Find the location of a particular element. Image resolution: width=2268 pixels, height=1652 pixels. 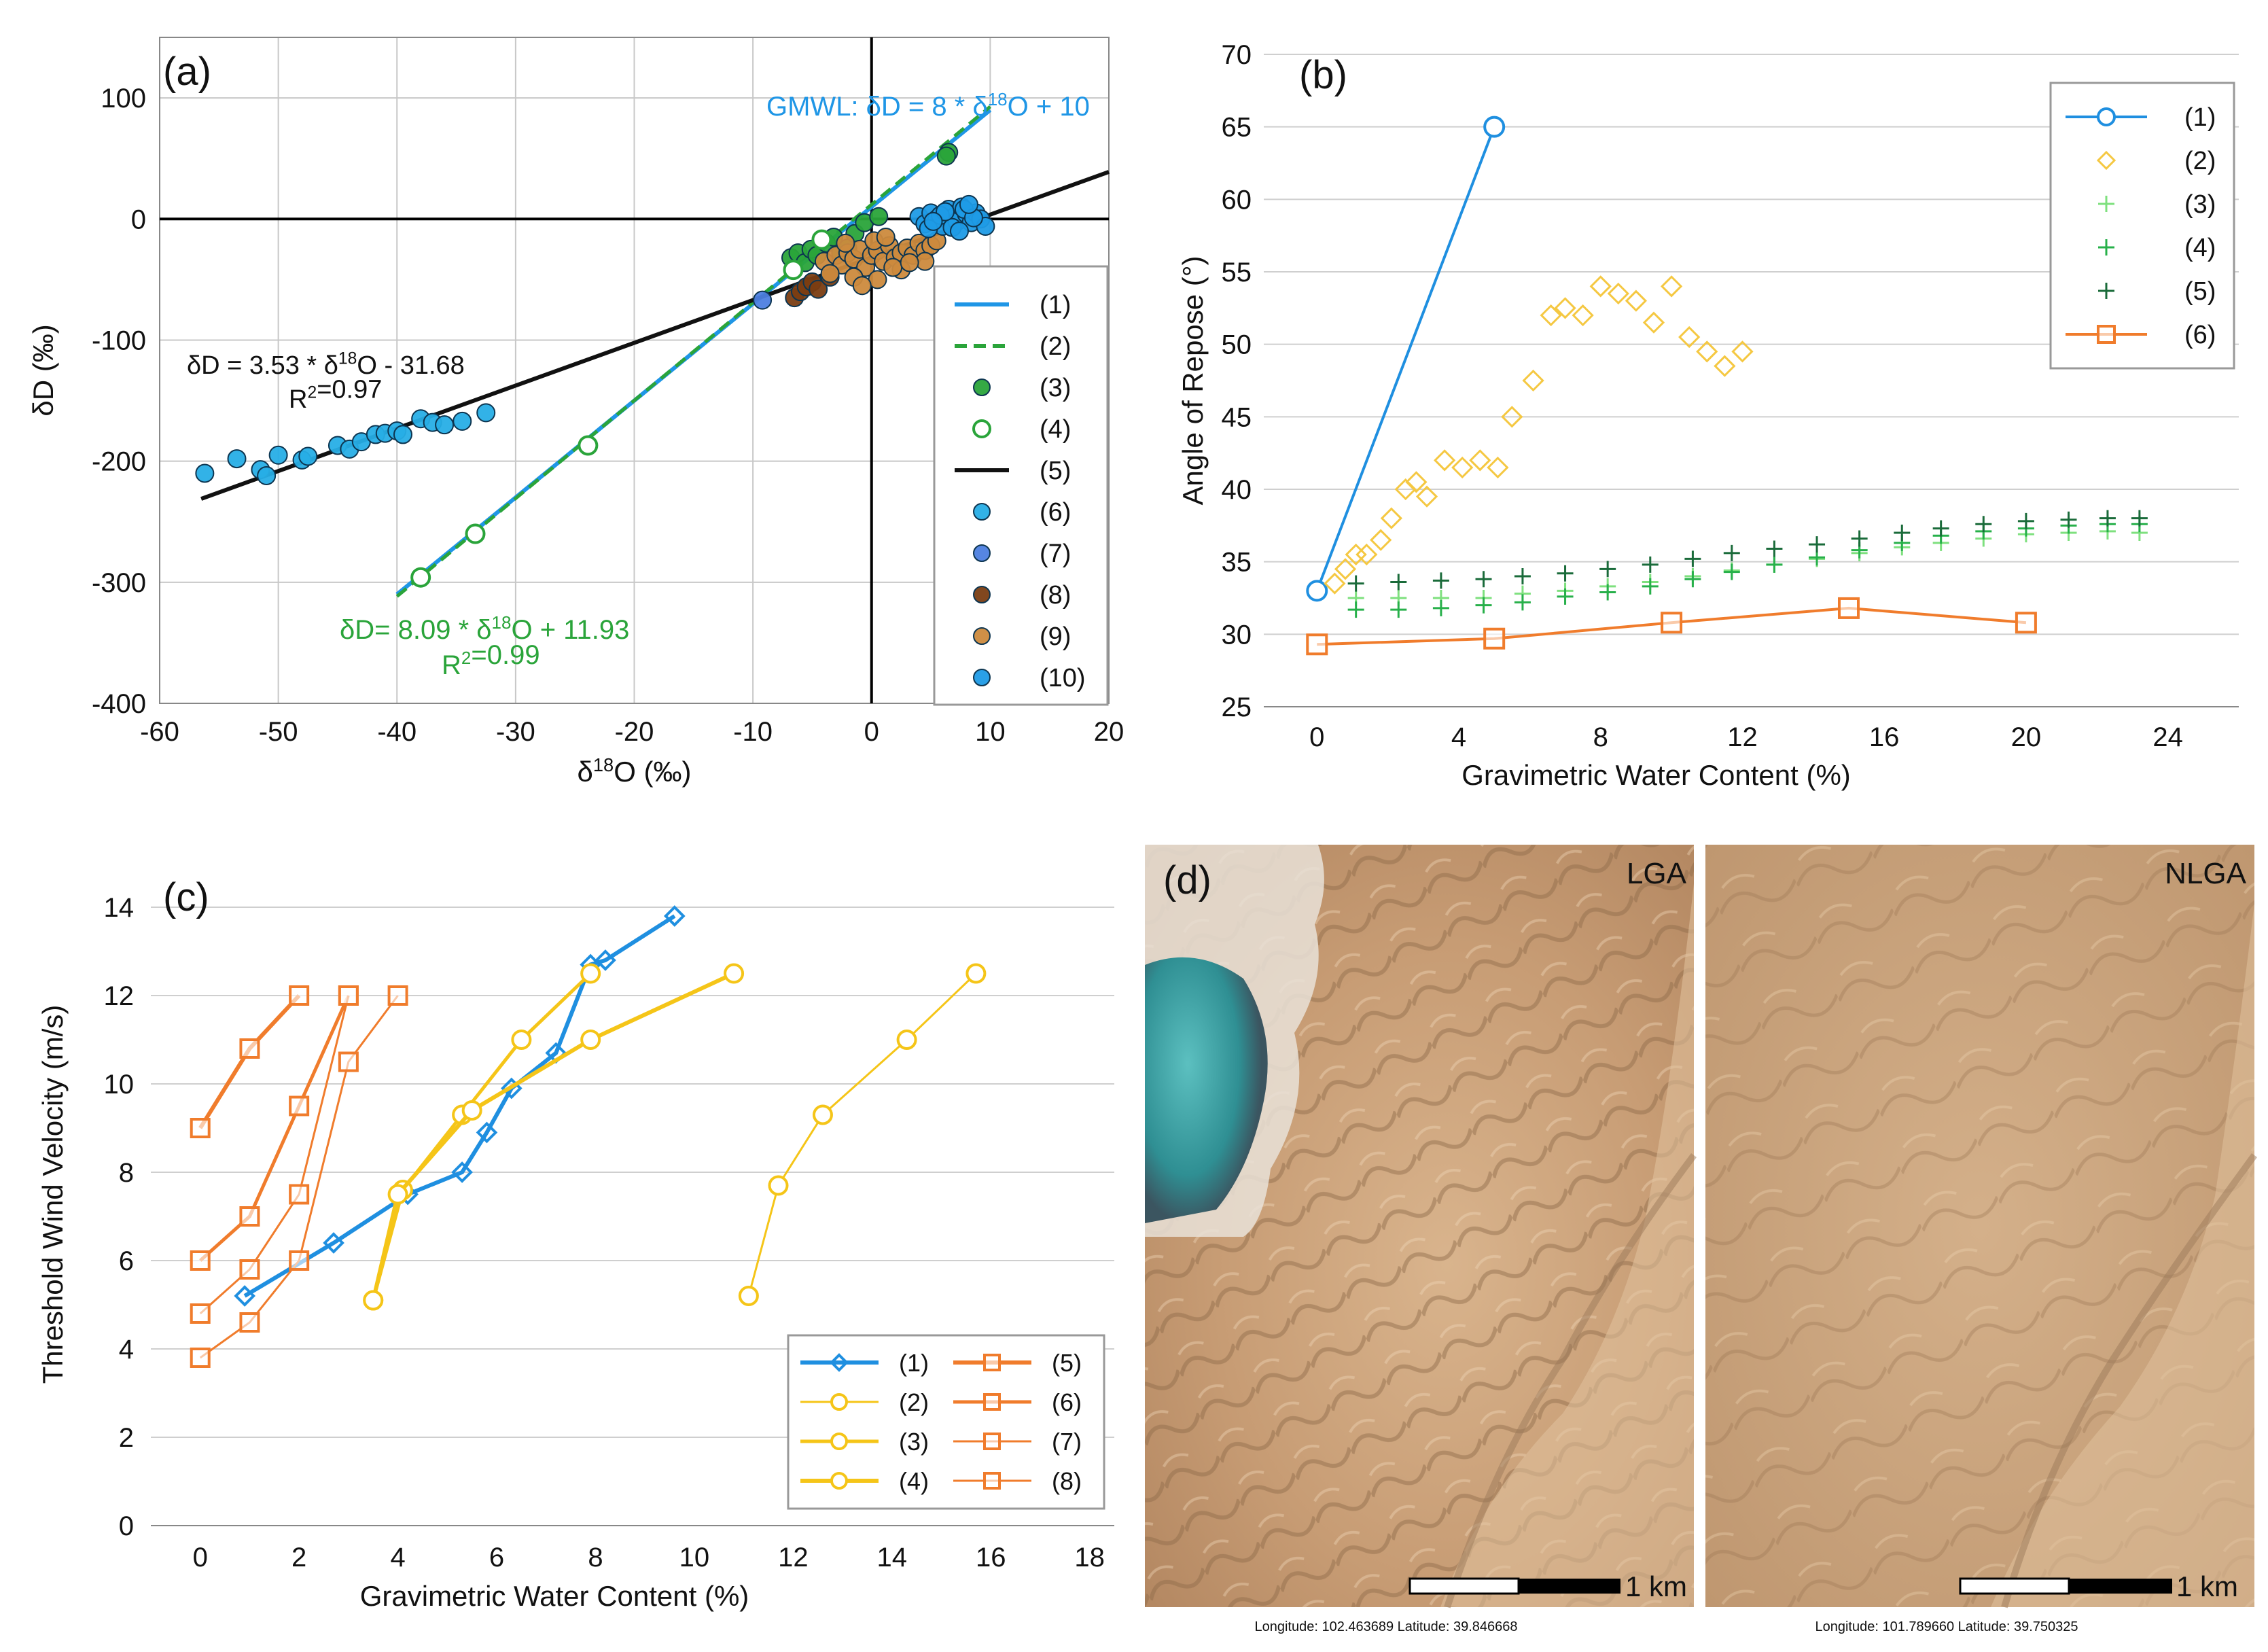

x-tick-label: 20 is located at coordinates (2026, 737).